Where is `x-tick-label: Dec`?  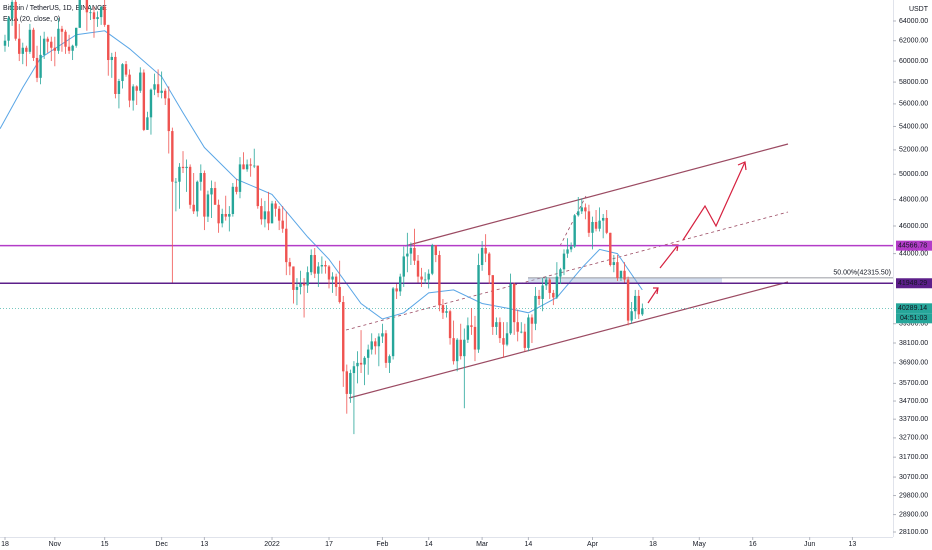 x-tick-label: Dec is located at coordinates (161, 544).